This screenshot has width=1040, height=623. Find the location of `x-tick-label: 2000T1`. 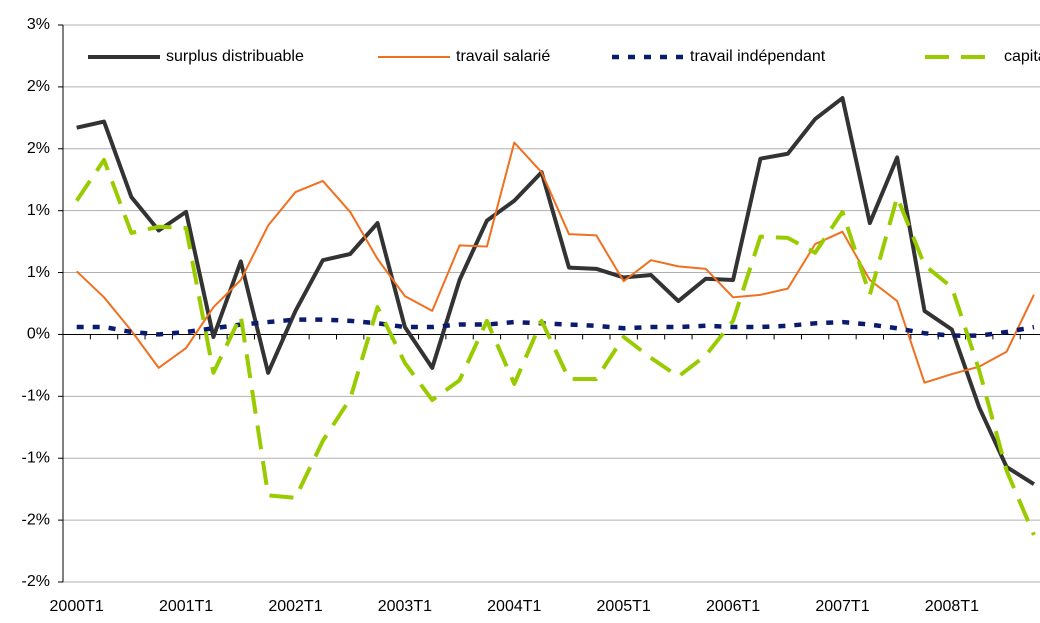

x-tick-label: 2000T1 is located at coordinates (77, 606).